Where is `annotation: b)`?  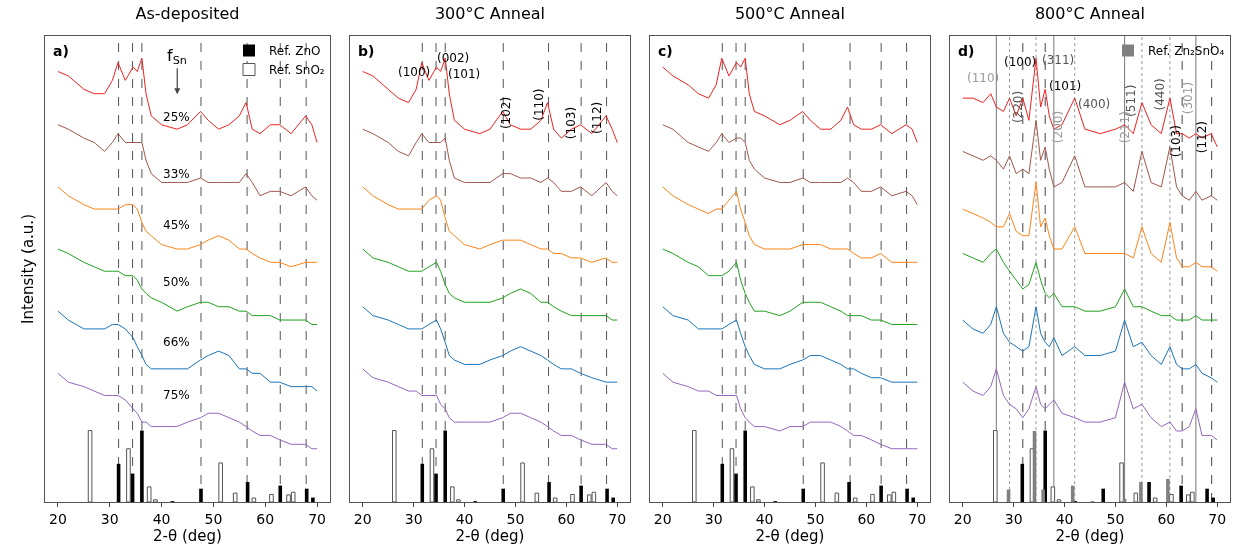
annotation: b) is located at coordinates (366, 51).